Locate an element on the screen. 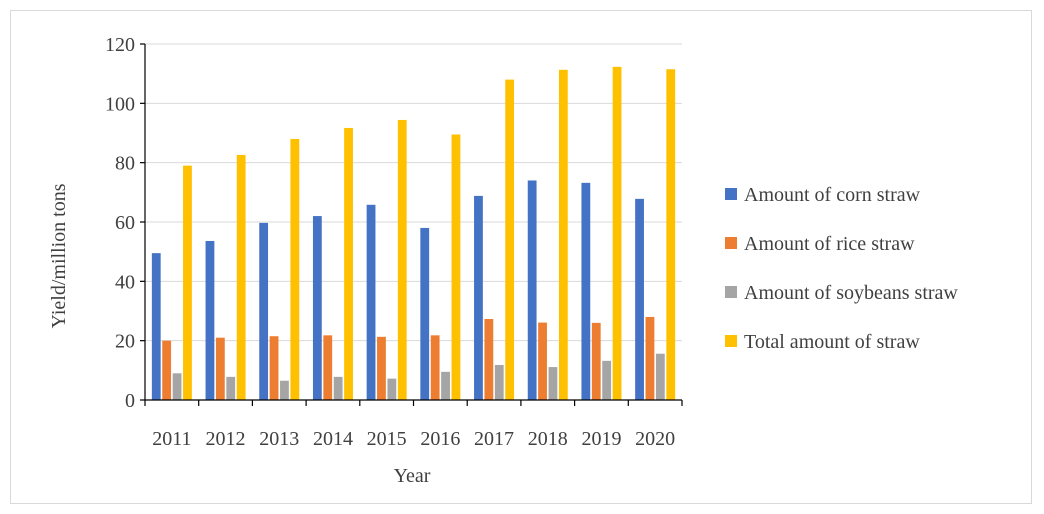 The width and height of the screenshot is (1044, 514). x-tick-labels: 2011 2012 2013 2014 2015 2016 2017 2018 2019 2020 is located at coordinates (413, 439).